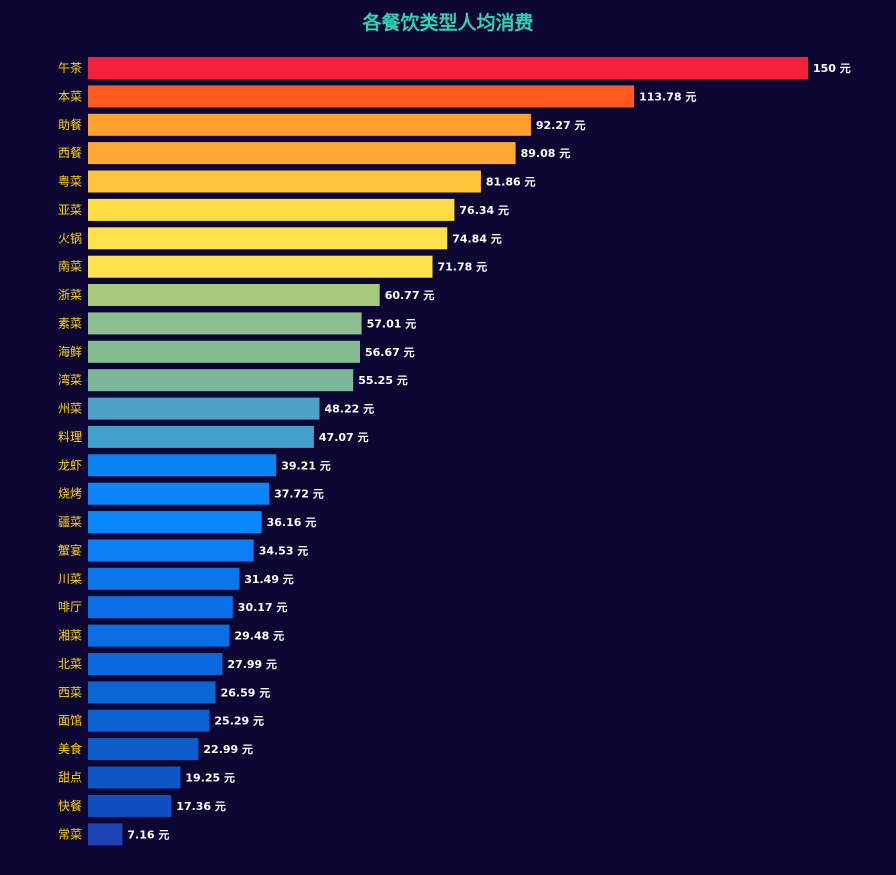 This screenshot has width=896, height=875. I want to click on chart-title: 各餐饮类型人均消费, so click(448, 23).